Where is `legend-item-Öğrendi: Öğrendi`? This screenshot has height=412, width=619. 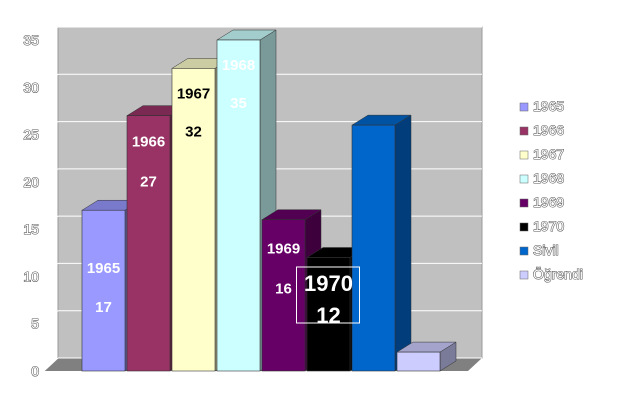 legend-item-Öğrendi: Öğrendi is located at coordinates (551, 273).